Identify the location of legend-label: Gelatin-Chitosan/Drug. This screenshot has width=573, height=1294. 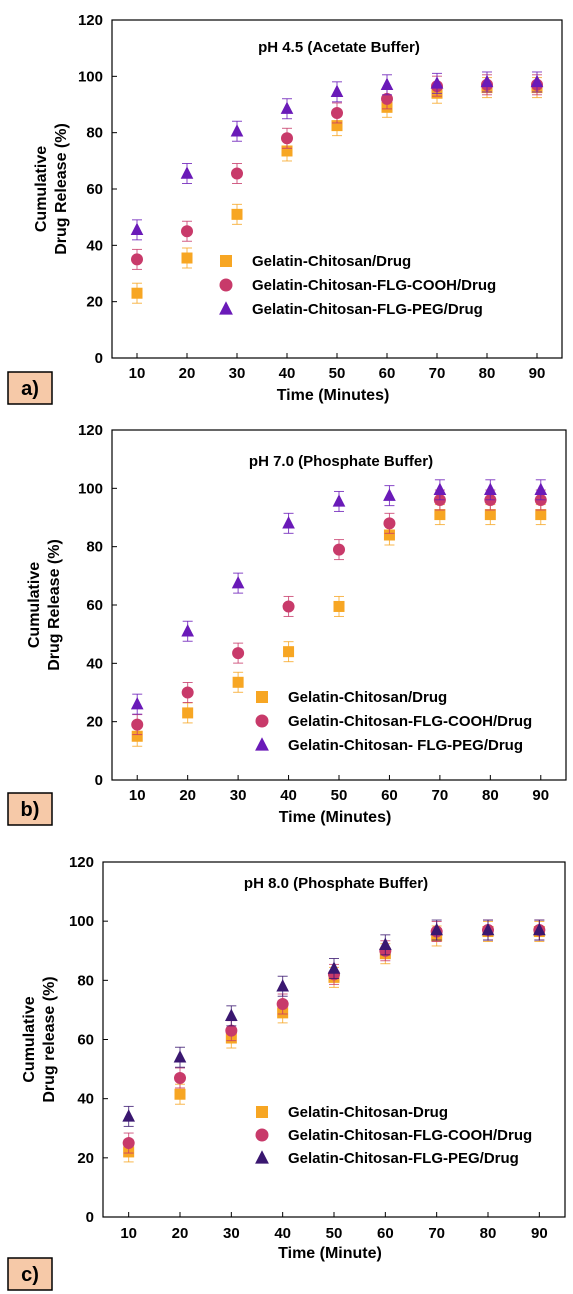
(331, 261).